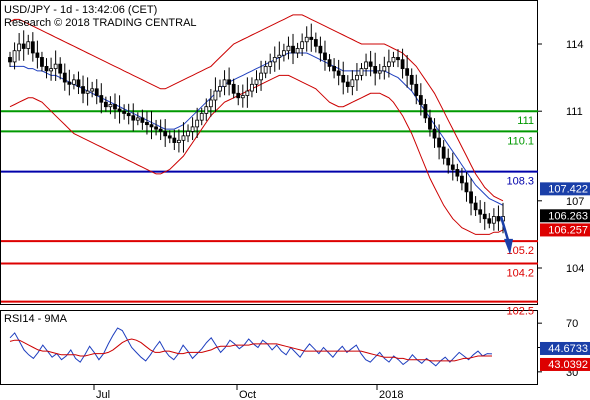 Image resolution: width=590 pixels, height=400 pixels. I want to click on rsi-tag-43-0392-label: 43.0392, so click(568, 365).